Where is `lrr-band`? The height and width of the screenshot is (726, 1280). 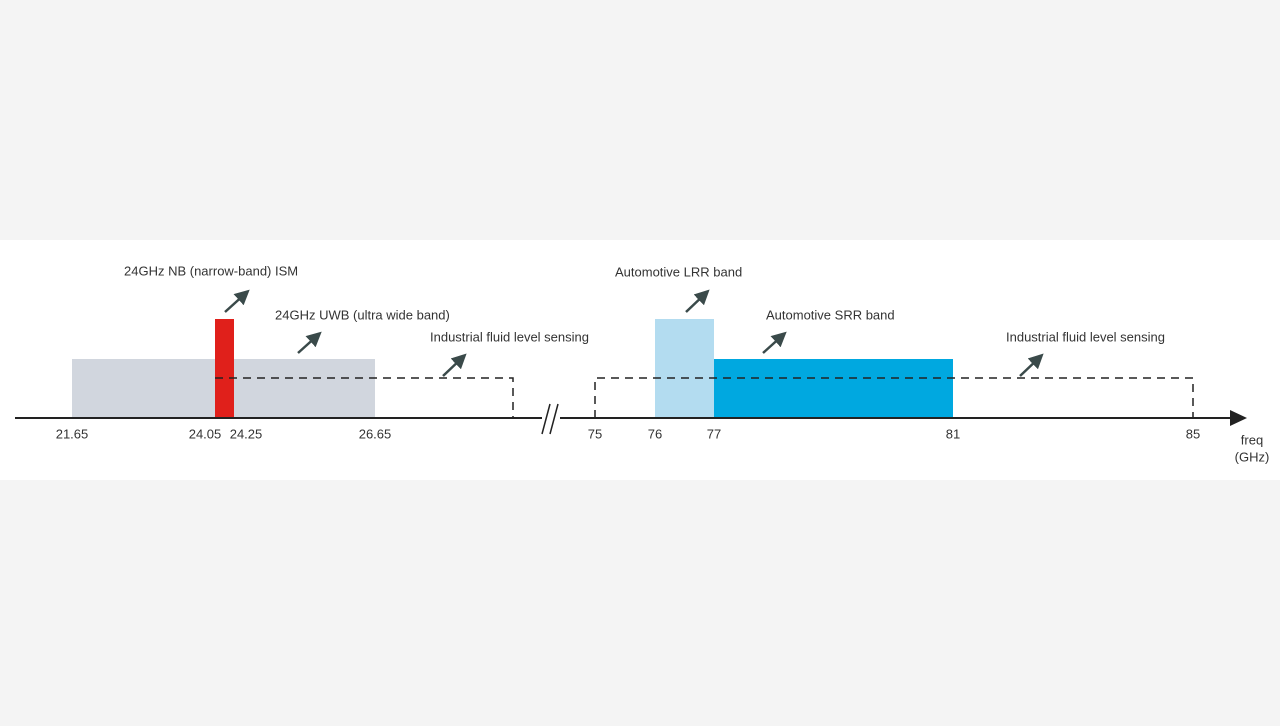
lrr-band is located at coordinates (684, 368).